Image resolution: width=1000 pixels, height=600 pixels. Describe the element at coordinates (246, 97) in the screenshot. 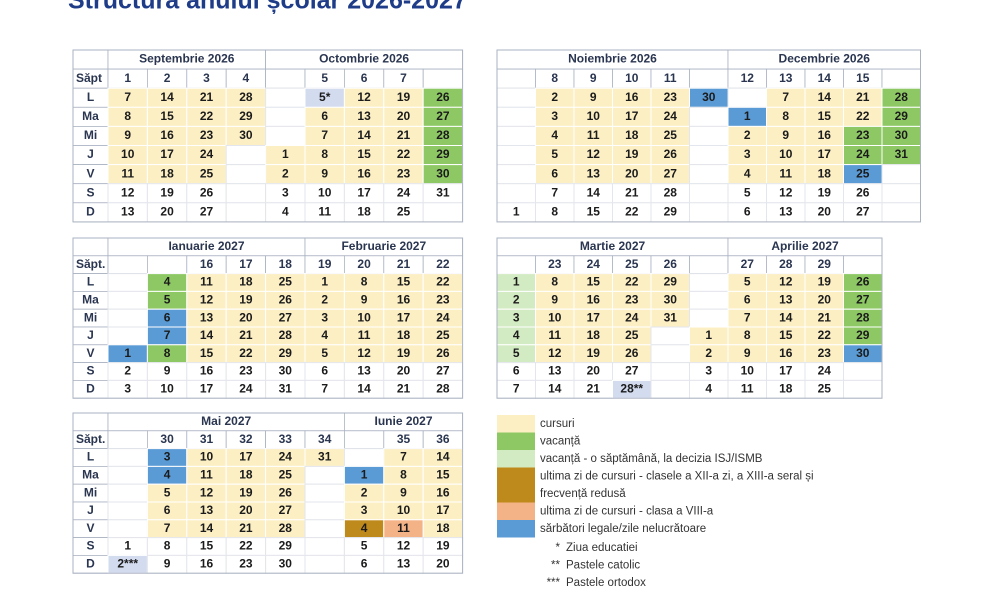

I see `day-number: 28` at that location.